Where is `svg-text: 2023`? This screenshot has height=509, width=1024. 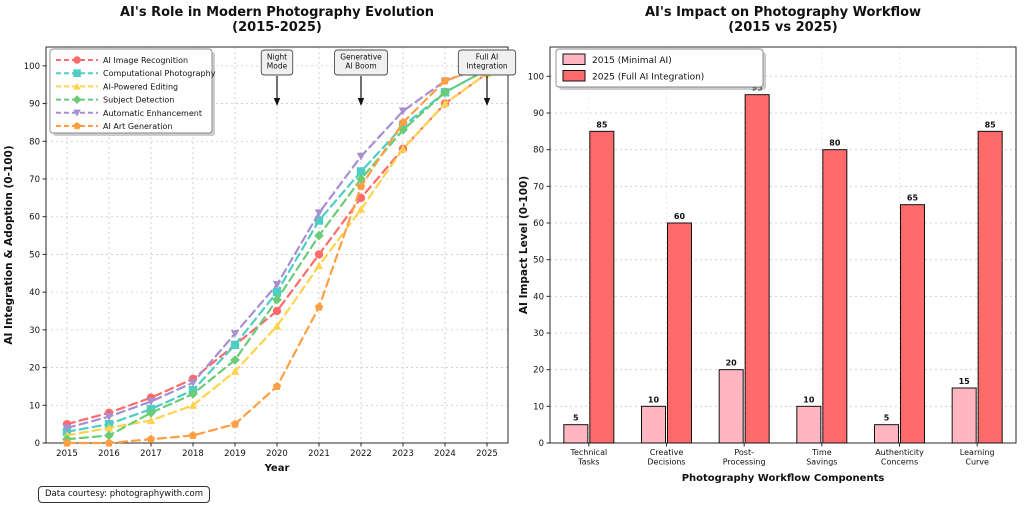 svg-text: 2023 is located at coordinates (403, 454).